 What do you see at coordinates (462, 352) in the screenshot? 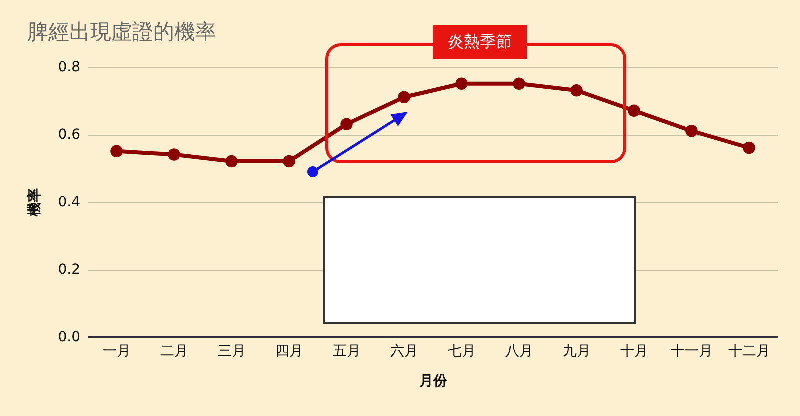
I see `x-tick-label: 七月` at bounding box center [462, 352].